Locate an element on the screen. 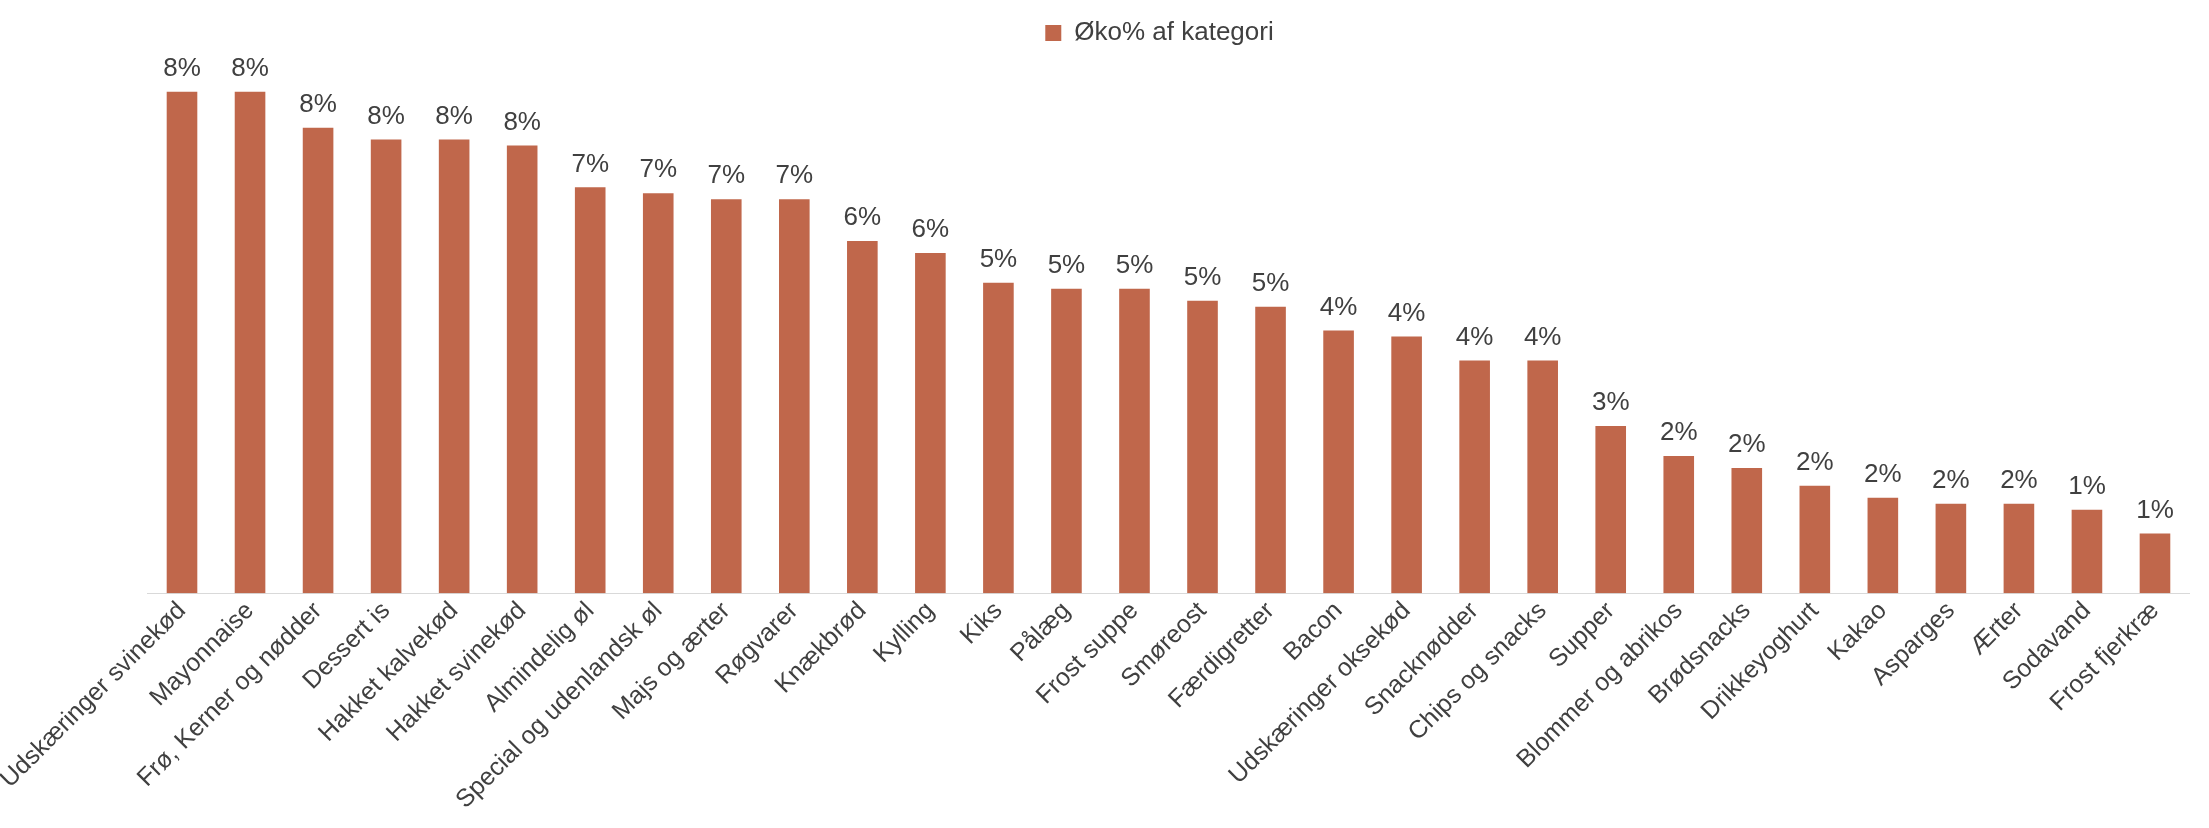 This screenshot has width=2209, height=828. legend-label: Øko% af kategori is located at coordinates (1174, 31).